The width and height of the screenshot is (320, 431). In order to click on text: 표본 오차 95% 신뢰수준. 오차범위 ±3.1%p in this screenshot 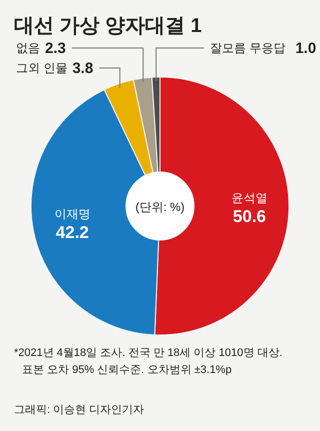, I will do `click(127, 370)`.